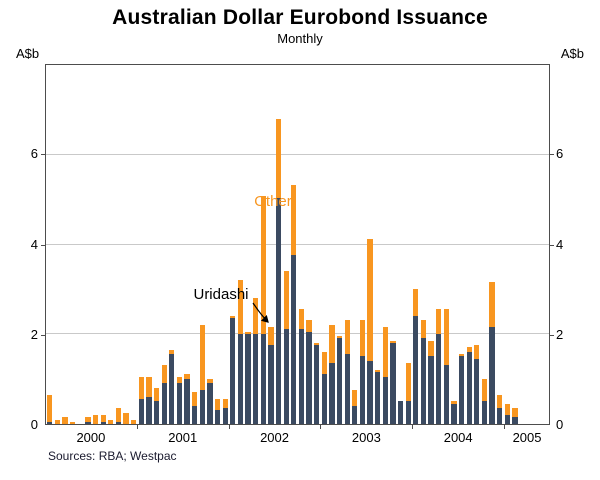 This screenshot has height=480, width=600. What do you see at coordinates (297, 154) in the screenshot?
I see `gridline` at bounding box center [297, 154].